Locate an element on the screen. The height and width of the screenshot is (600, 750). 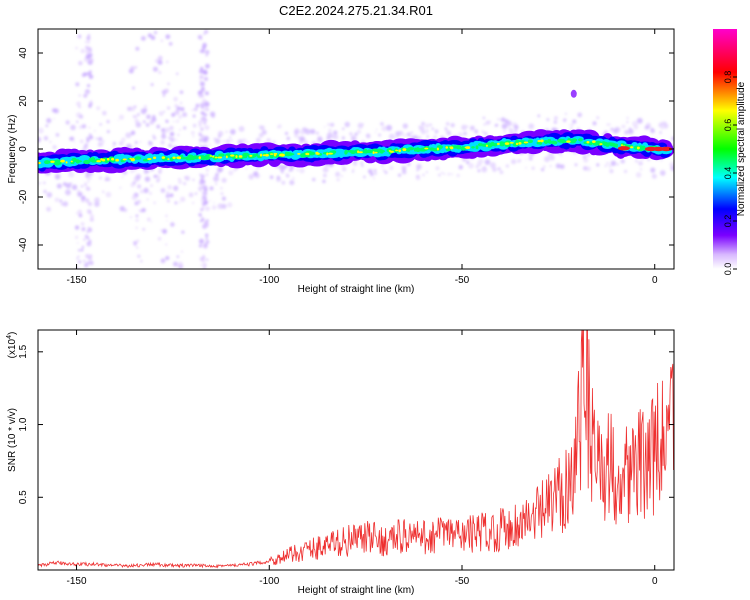
heatmap-x-tick-label: 0 is located at coordinates (655, 280).